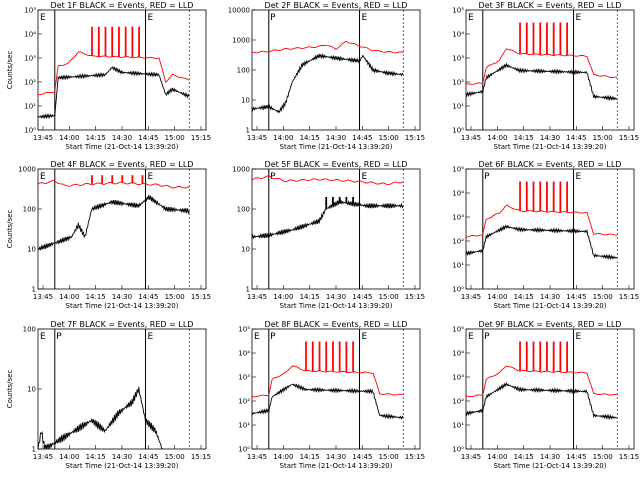 The height and width of the screenshot is (480, 640). What do you see at coordinates (122, 164) in the screenshot?
I see `chart-title: Det 4F BLACK = Events, RED = LLD` at bounding box center [122, 164].